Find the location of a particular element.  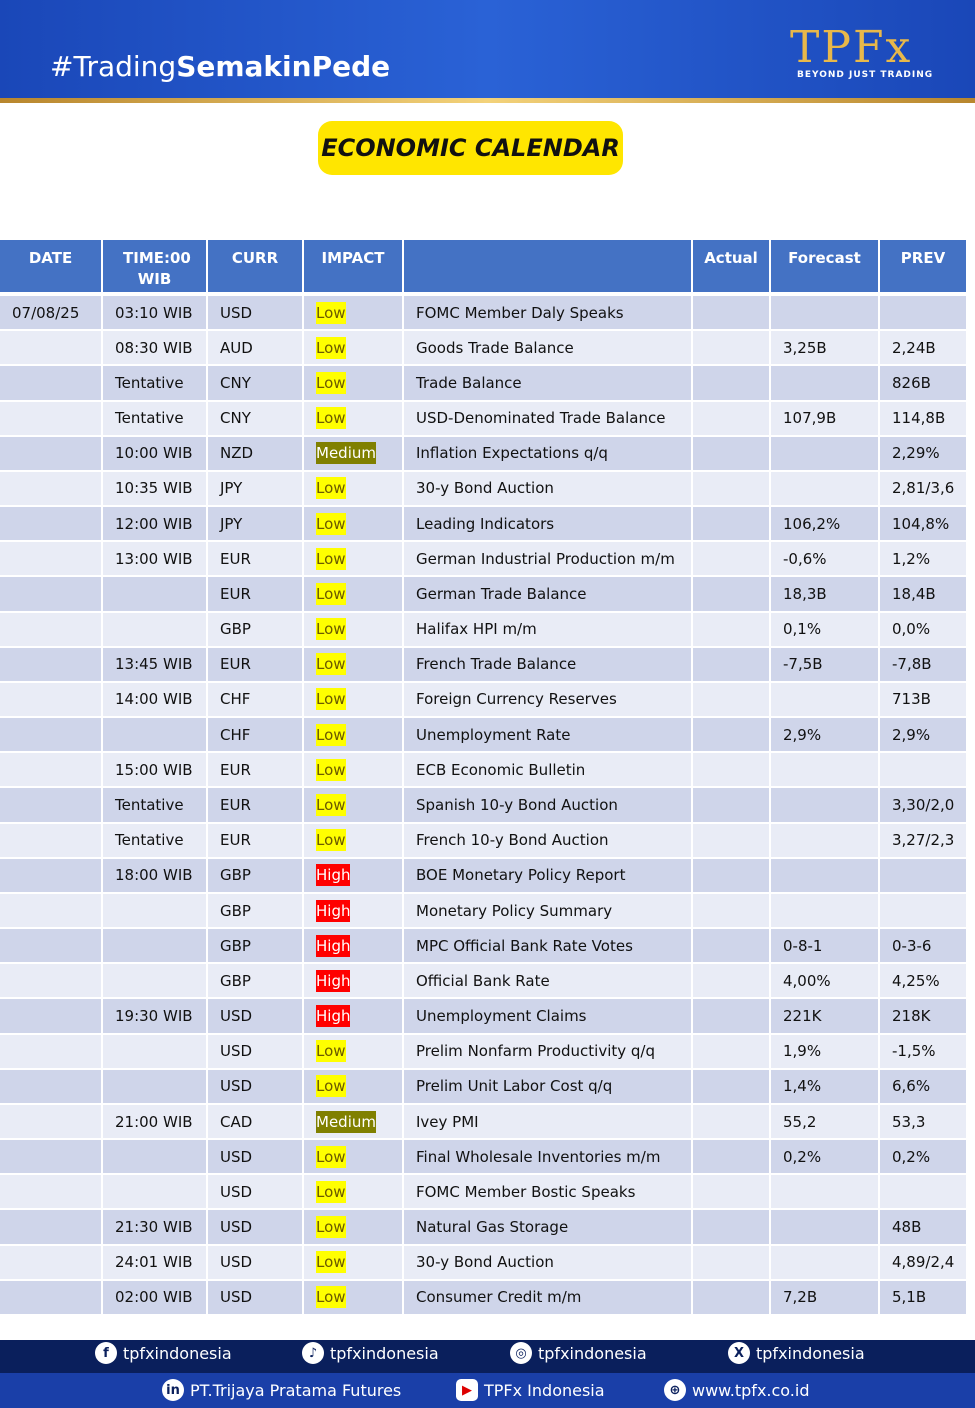

table-cell: 221K is located at coordinates (824, 1016).